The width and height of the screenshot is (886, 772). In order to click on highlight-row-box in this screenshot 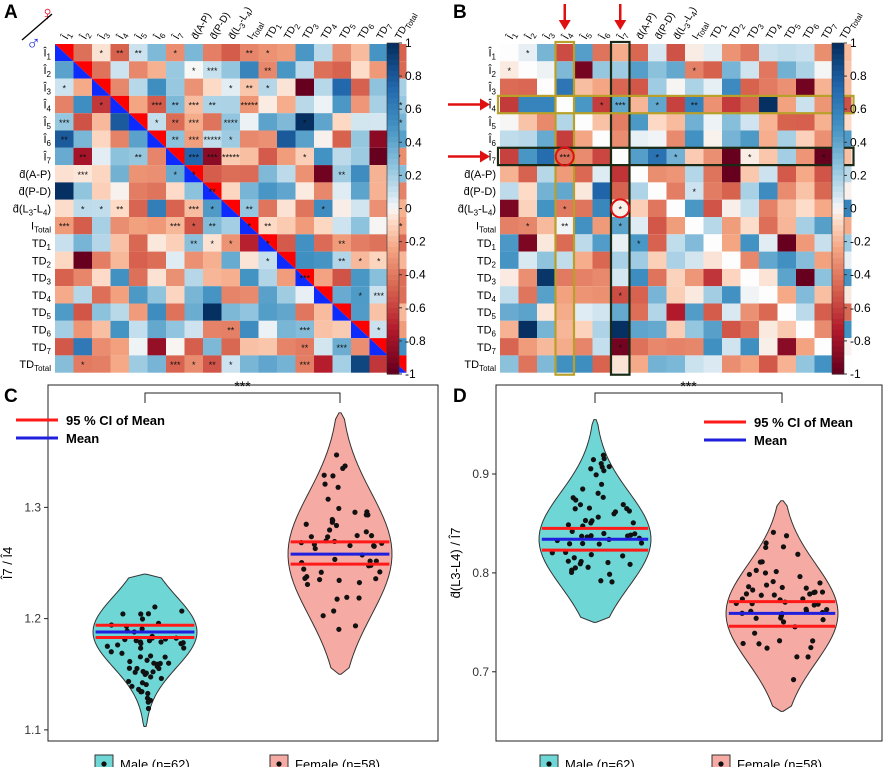, I will do `click(675, 156)`.